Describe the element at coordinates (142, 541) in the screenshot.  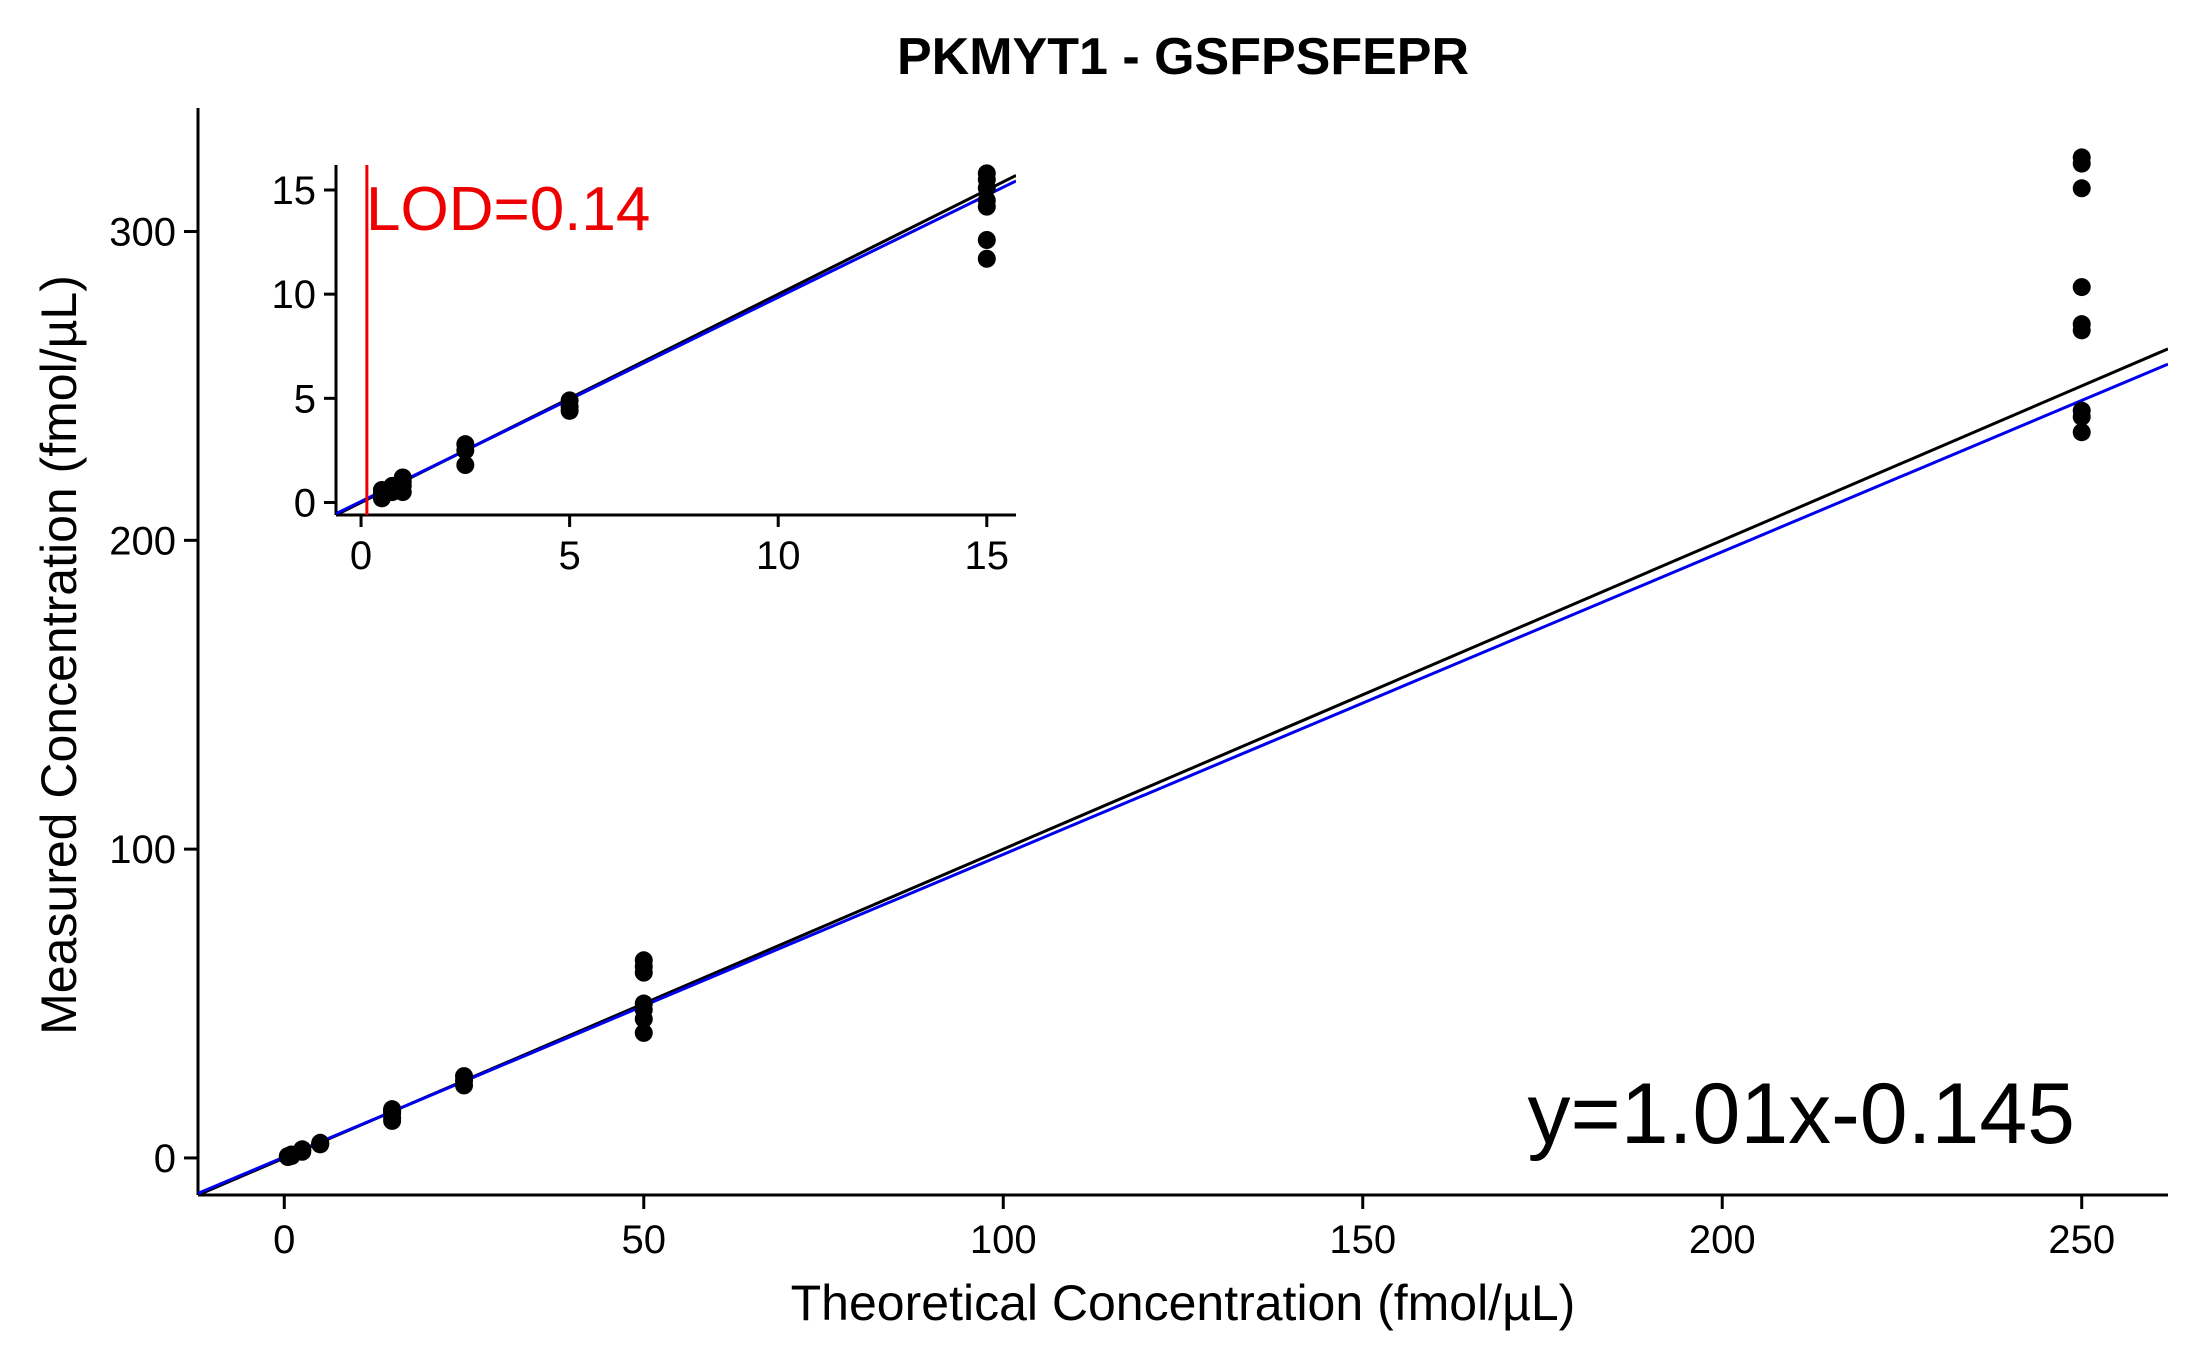
I see `main-y-tick-label: 200` at that location.